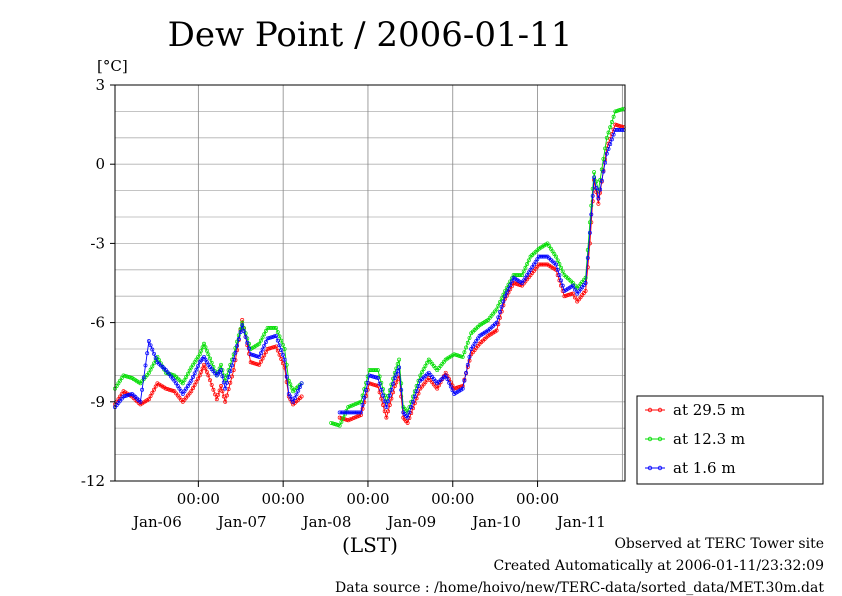 The height and width of the screenshot is (596, 842). What do you see at coordinates (719, 544) in the screenshot?
I see `footer-site: Observed at TERC Tower site` at bounding box center [719, 544].